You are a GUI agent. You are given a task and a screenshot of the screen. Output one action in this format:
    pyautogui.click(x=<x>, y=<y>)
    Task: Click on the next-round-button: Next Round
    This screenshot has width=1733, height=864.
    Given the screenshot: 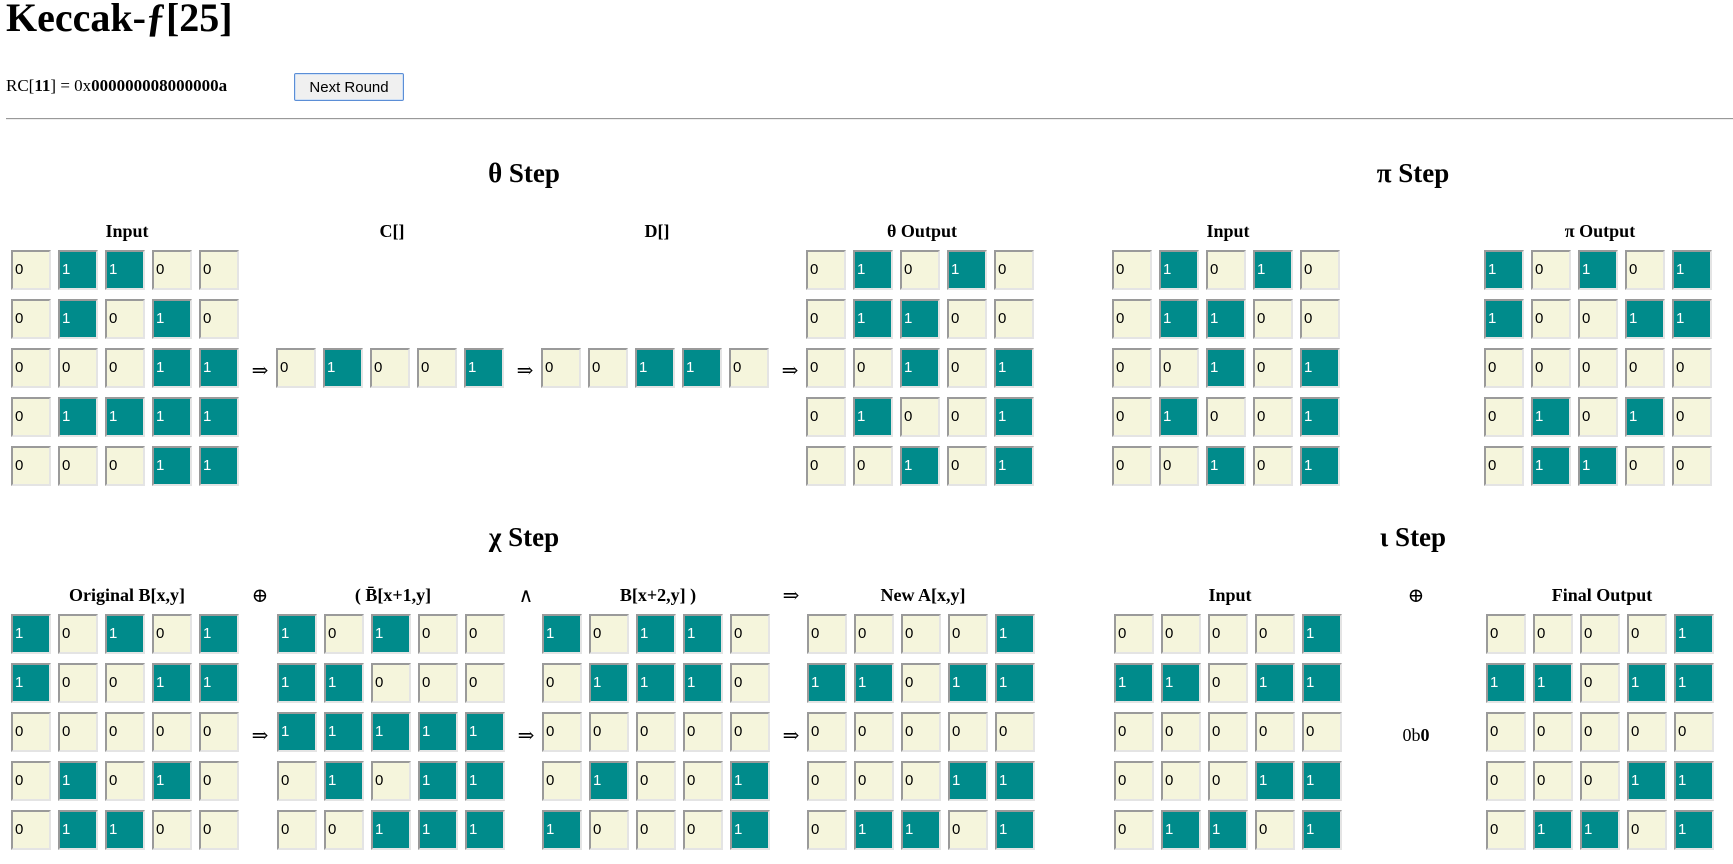 What is the action you would take?
    pyautogui.click(x=349, y=87)
    